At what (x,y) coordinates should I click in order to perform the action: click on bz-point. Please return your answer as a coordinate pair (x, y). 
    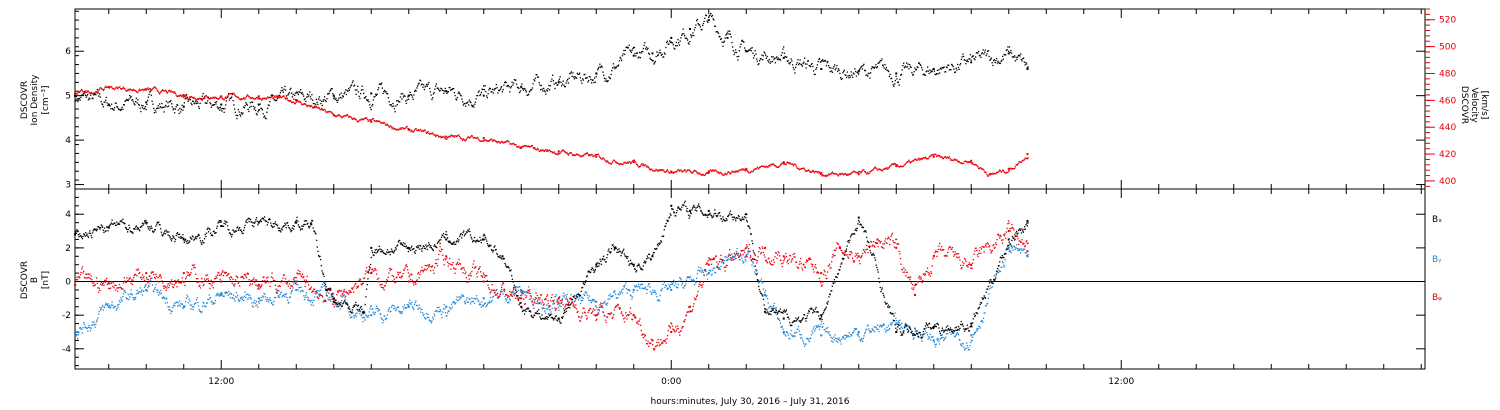
    Looking at the image, I should click on (146, 273).